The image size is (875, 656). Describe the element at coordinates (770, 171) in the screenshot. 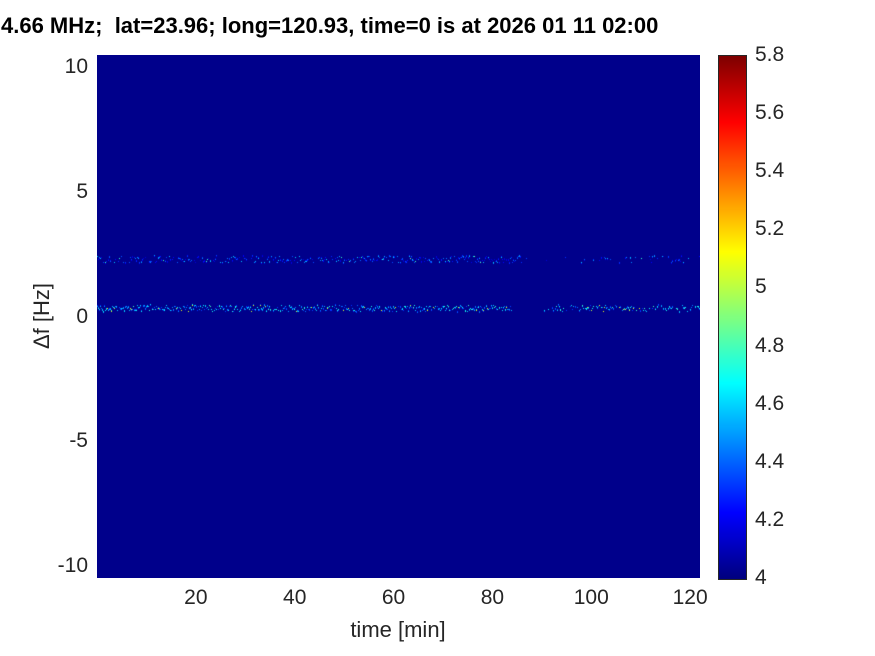

I see `colorbar-tick-label: 5.4` at that location.